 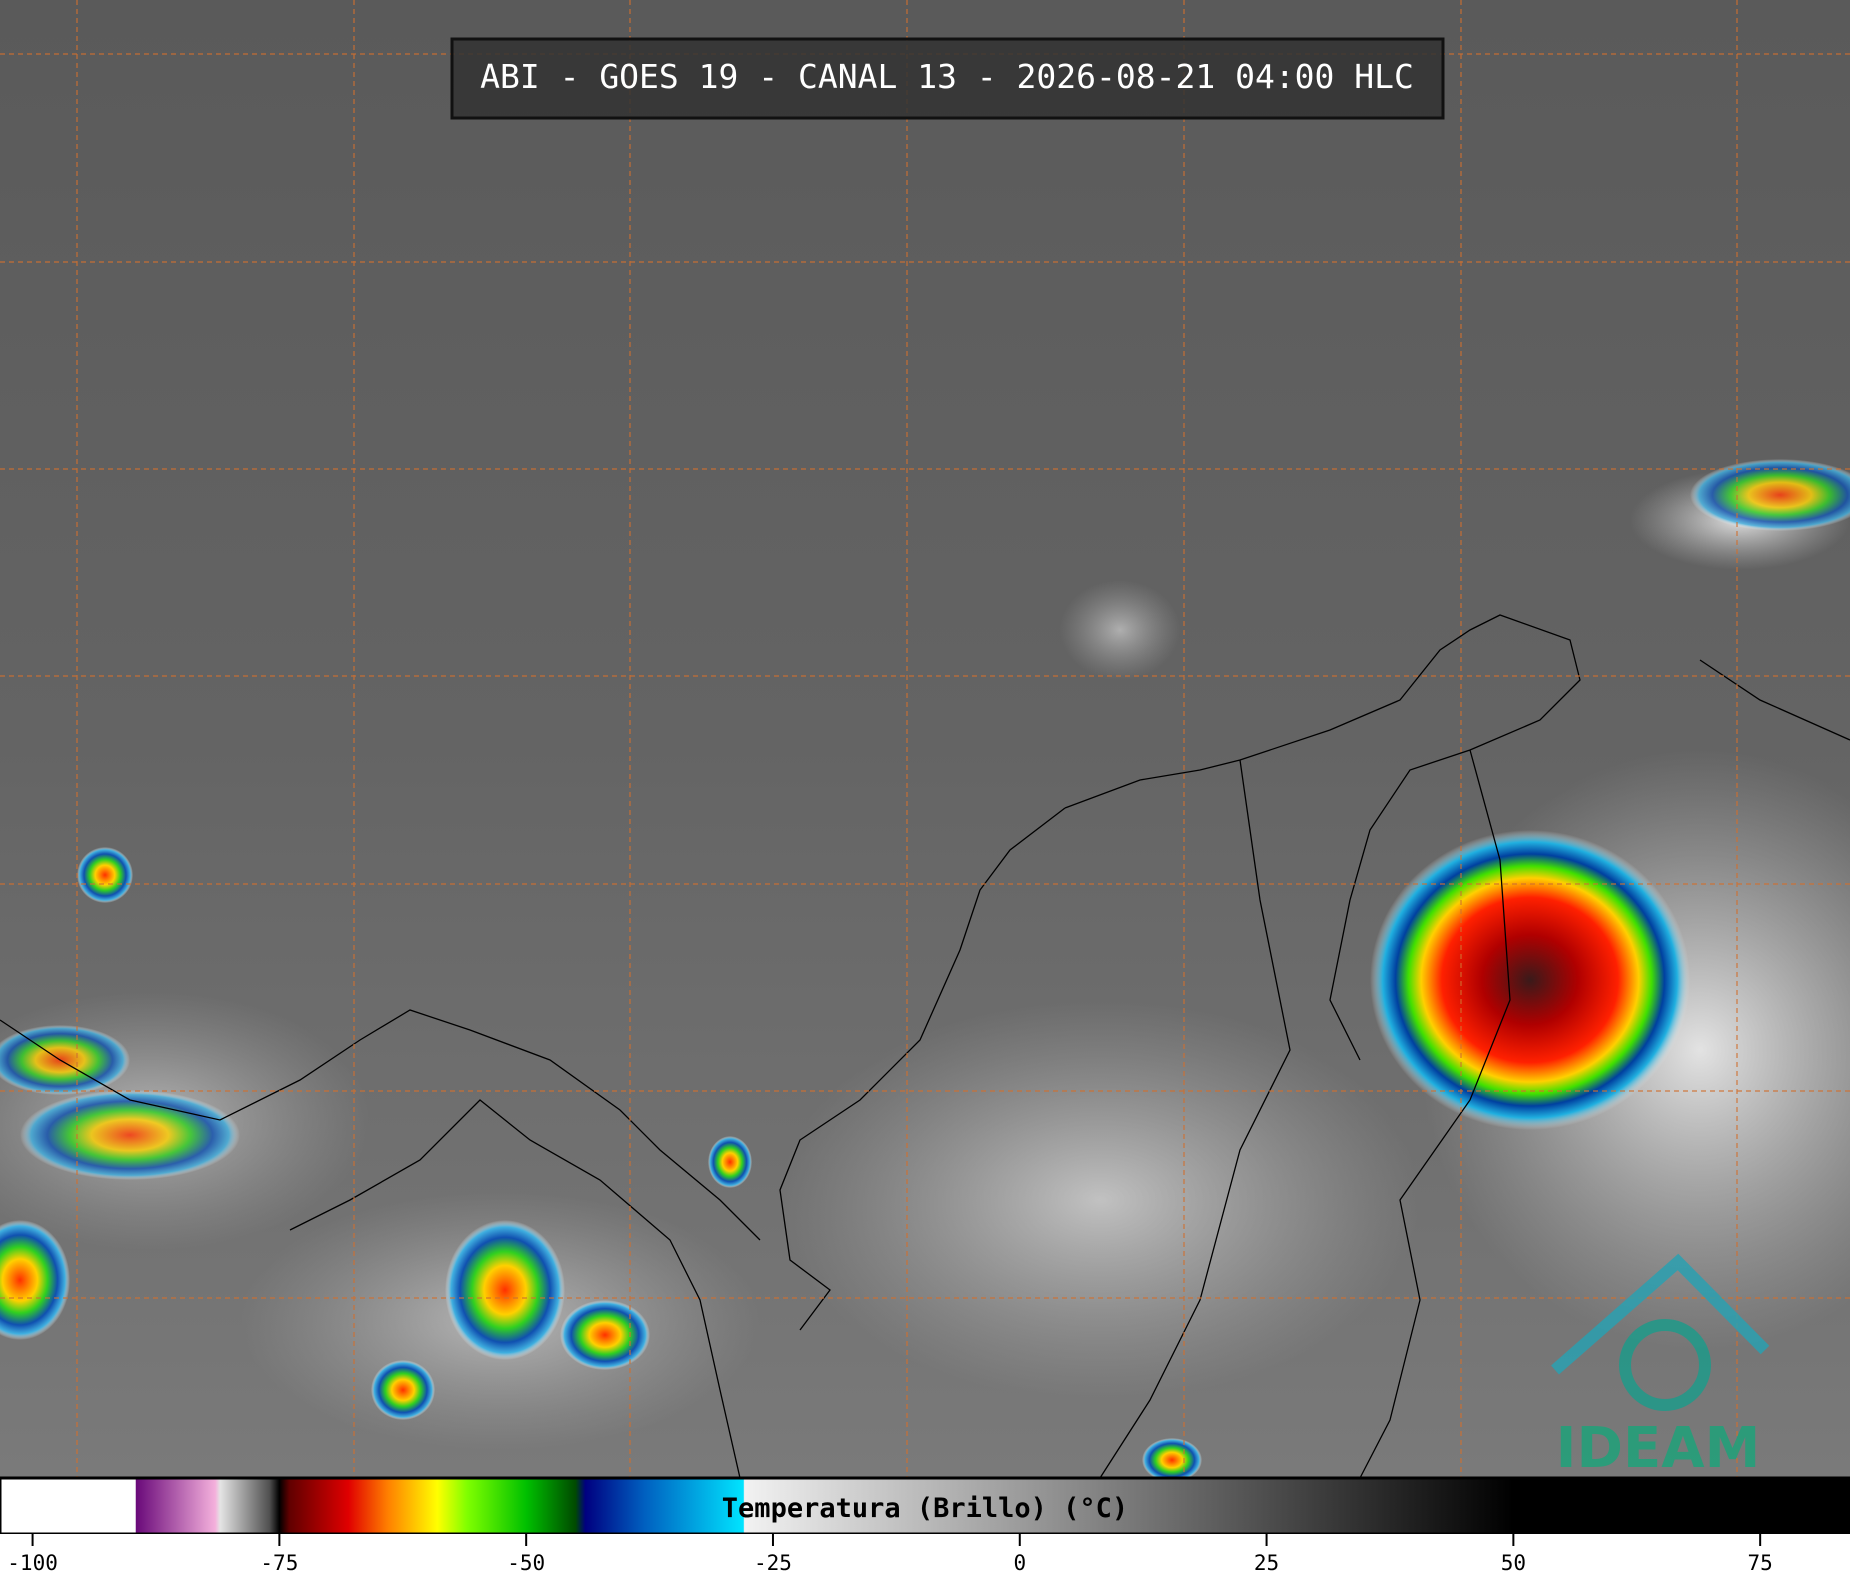 What do you see at coordinates (925, 1555) in the screenshot?
I see `tick-area` at bounding box center [925, 1555].